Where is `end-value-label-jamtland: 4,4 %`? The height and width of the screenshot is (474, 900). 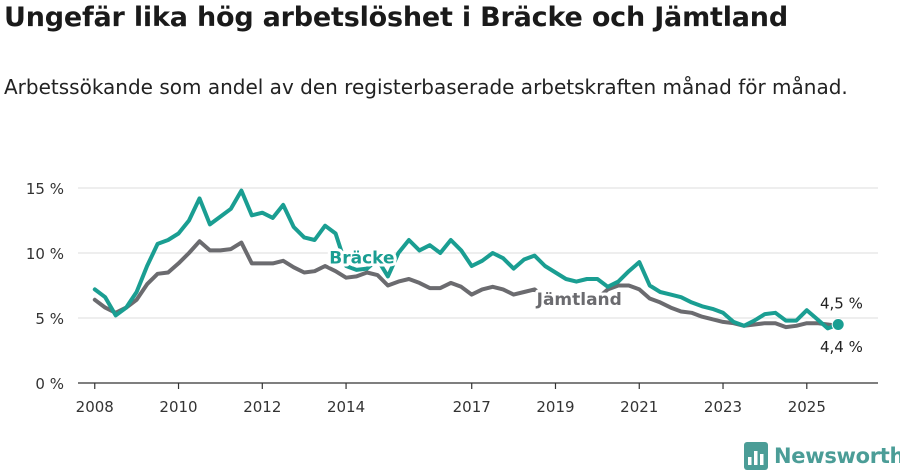 end-value-label-jamtland: 4,4 % is located at coordinates (841, 347).